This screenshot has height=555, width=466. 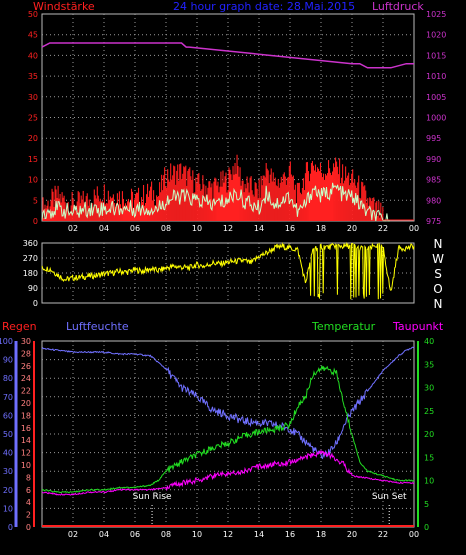 I want to click on y-tick-label-left: 15, so click(x=33, y=159).